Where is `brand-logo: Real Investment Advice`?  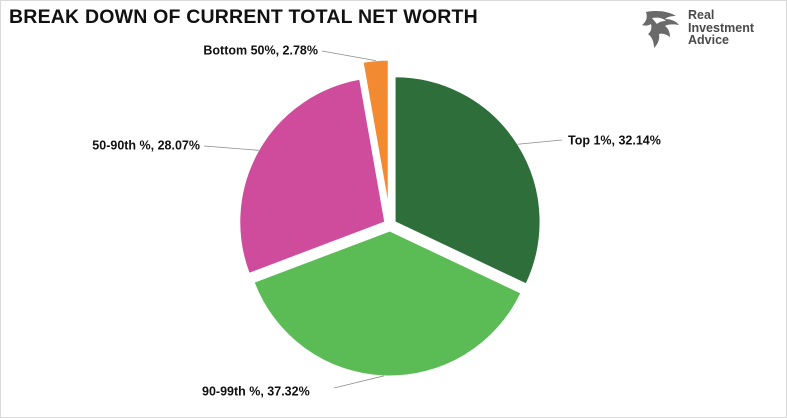 brand-logo: Real Investment Advice is located at coordinates (698, 29).